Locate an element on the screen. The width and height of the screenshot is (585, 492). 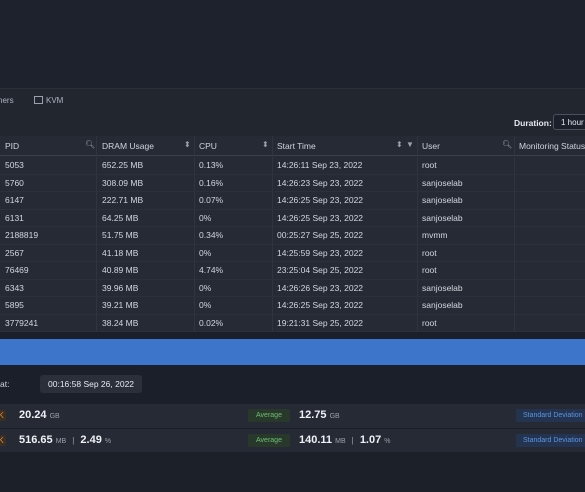
cell-dram: 308.09 MB is located at coordinates (123, 182).